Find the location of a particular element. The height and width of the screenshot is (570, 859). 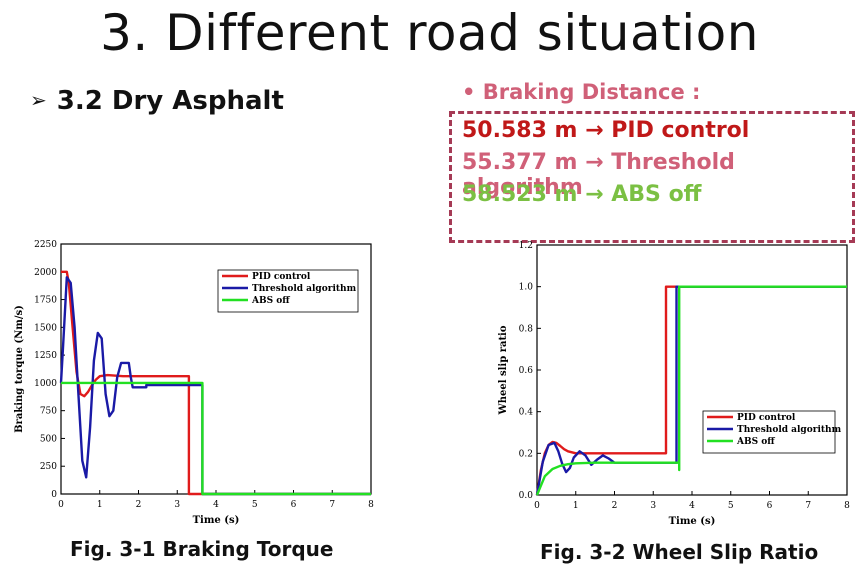

braking-distance-threshold: 55.377 m → Threshold algorithm is located at coordinates (660, 175).